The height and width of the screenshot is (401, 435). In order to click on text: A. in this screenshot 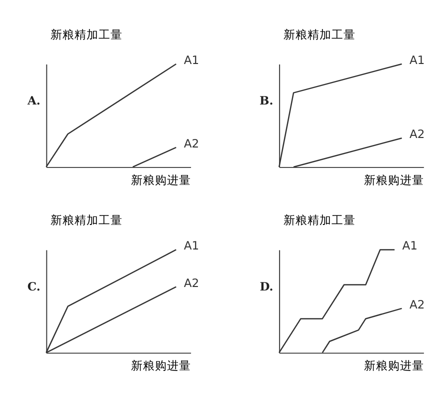, I will do `click(33, 101)`.